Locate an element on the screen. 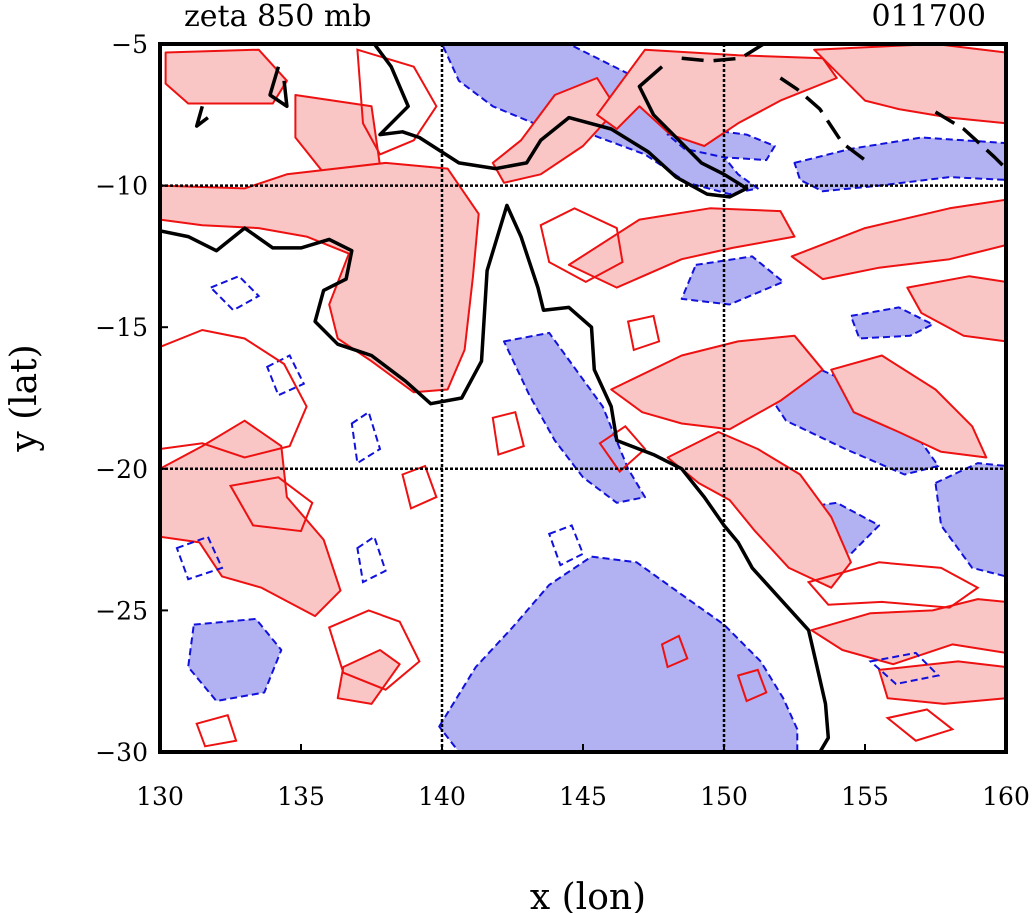 This screenshot has height=913, width=1035. x-tick-labels: 130 135 140 145 150 155 160 is located at coordinates (583, 796).